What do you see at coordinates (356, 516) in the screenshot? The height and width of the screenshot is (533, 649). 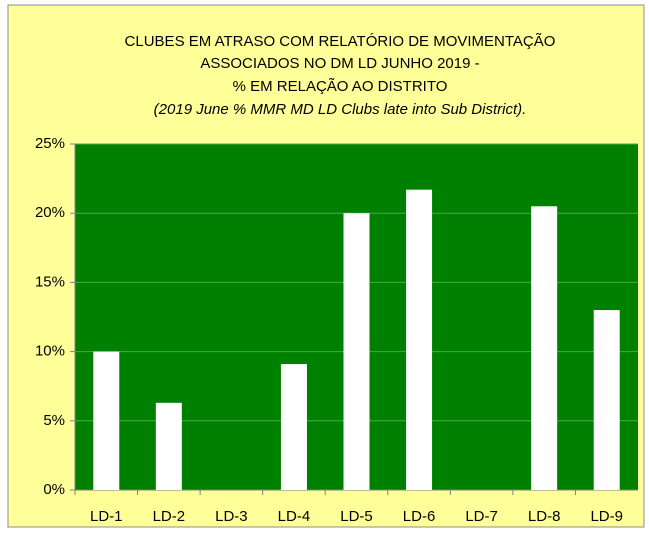 I see `x-tick-label: LD-5` at bounding box center [356, 516].